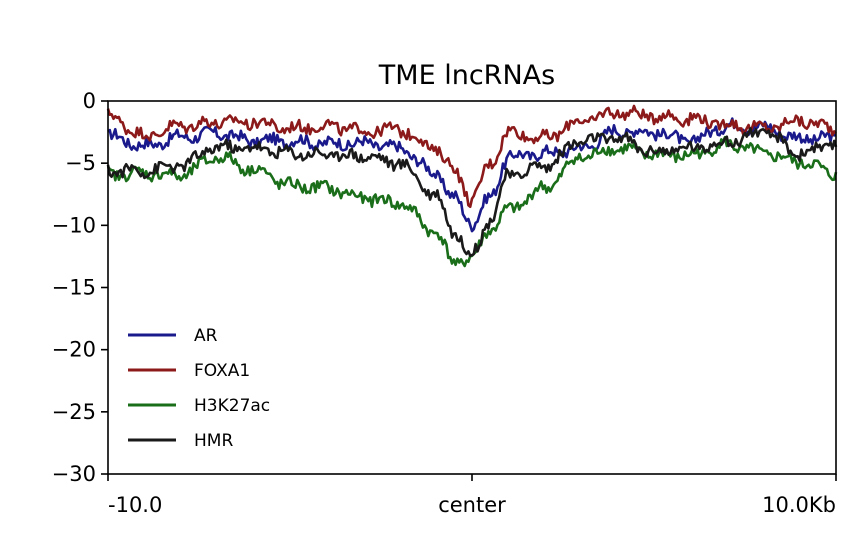 The width and height of the screenshot is (866, 556). Describe the element at coordinates (74, 225) in the screenshot. I see `y-tick-label: −10` at that location.